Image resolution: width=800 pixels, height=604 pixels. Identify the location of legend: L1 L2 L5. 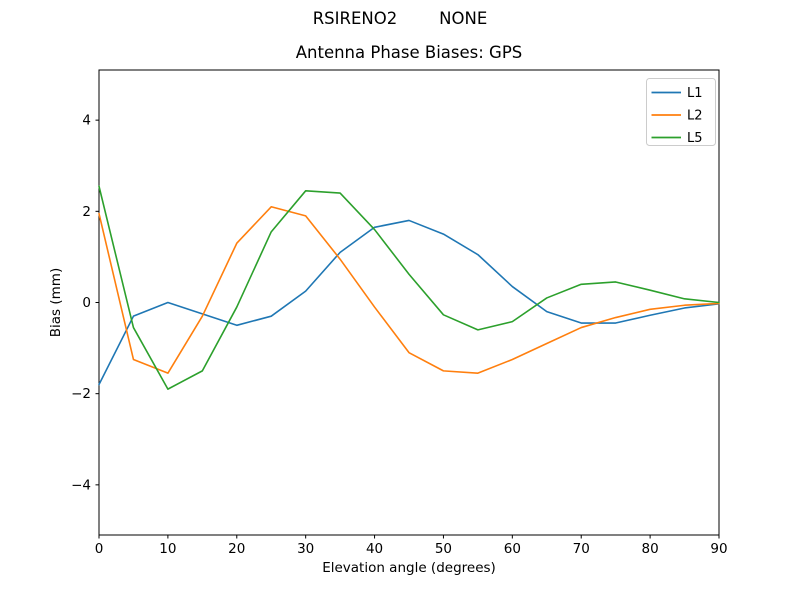
(681, 112).